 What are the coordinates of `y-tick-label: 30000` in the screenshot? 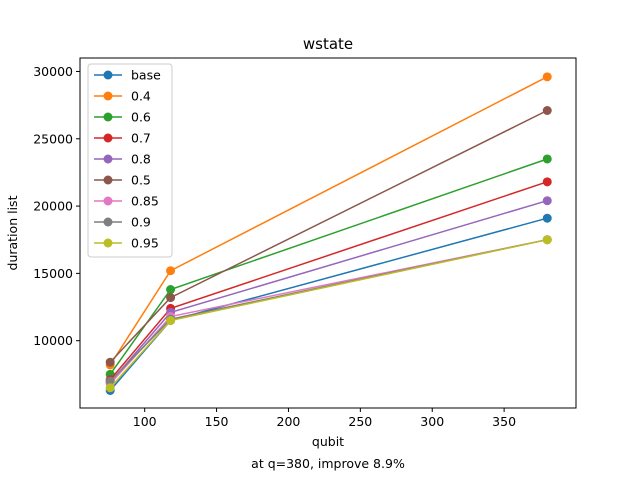 It's located at (53, 71).